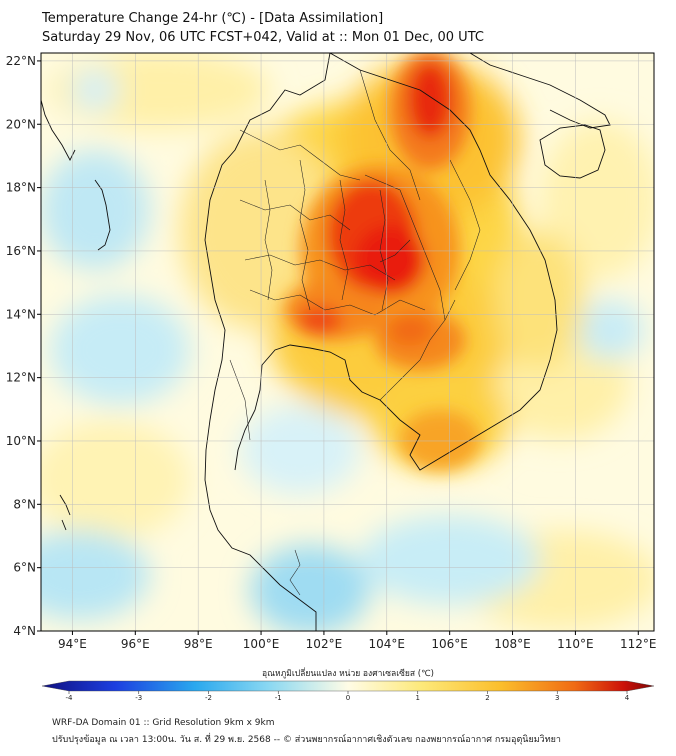  I want to click on colorbar-tick-label: 1, so click(418, 698).